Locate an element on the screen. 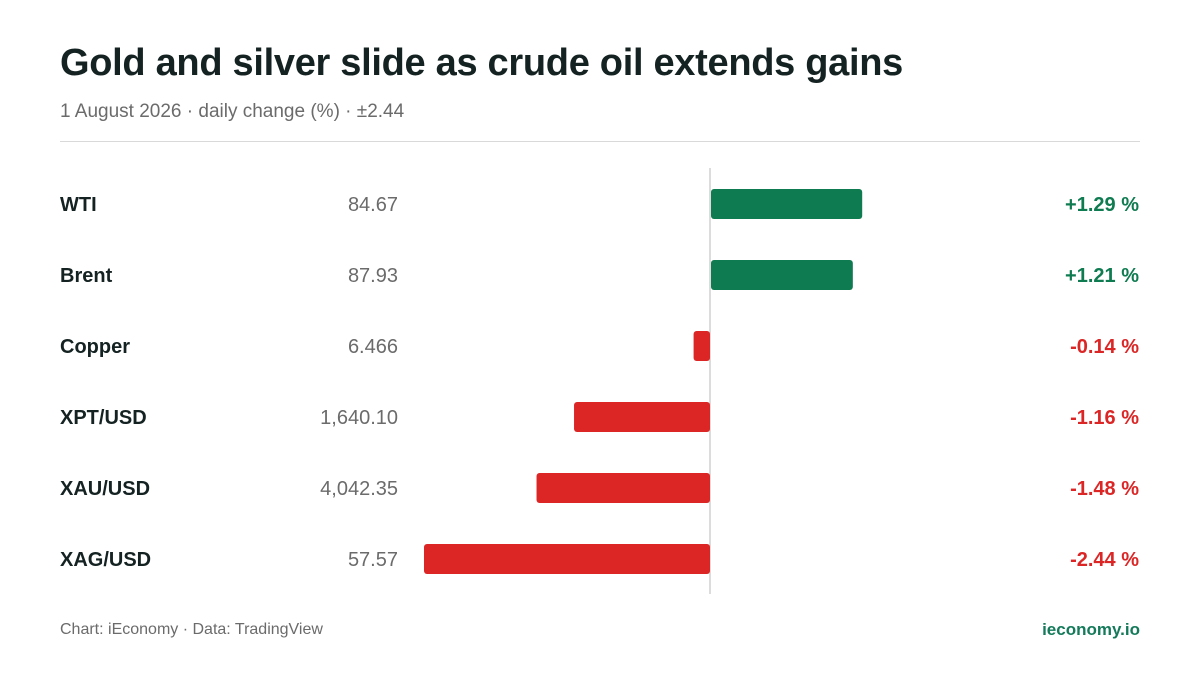 Image resolution: width=1200 pixels, height=675 pixels. price-label: 84.67 is located at coordinates (373, 205).